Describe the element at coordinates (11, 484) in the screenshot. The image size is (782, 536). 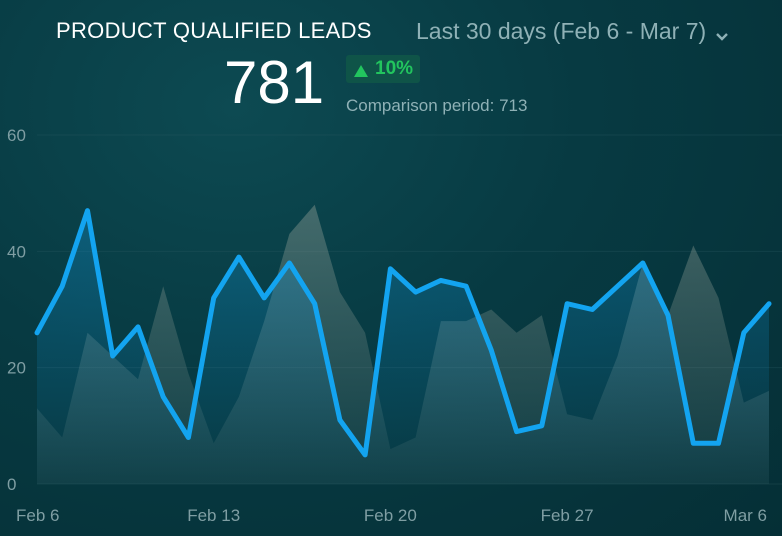
I see `y-tick-label: 0` at that location.